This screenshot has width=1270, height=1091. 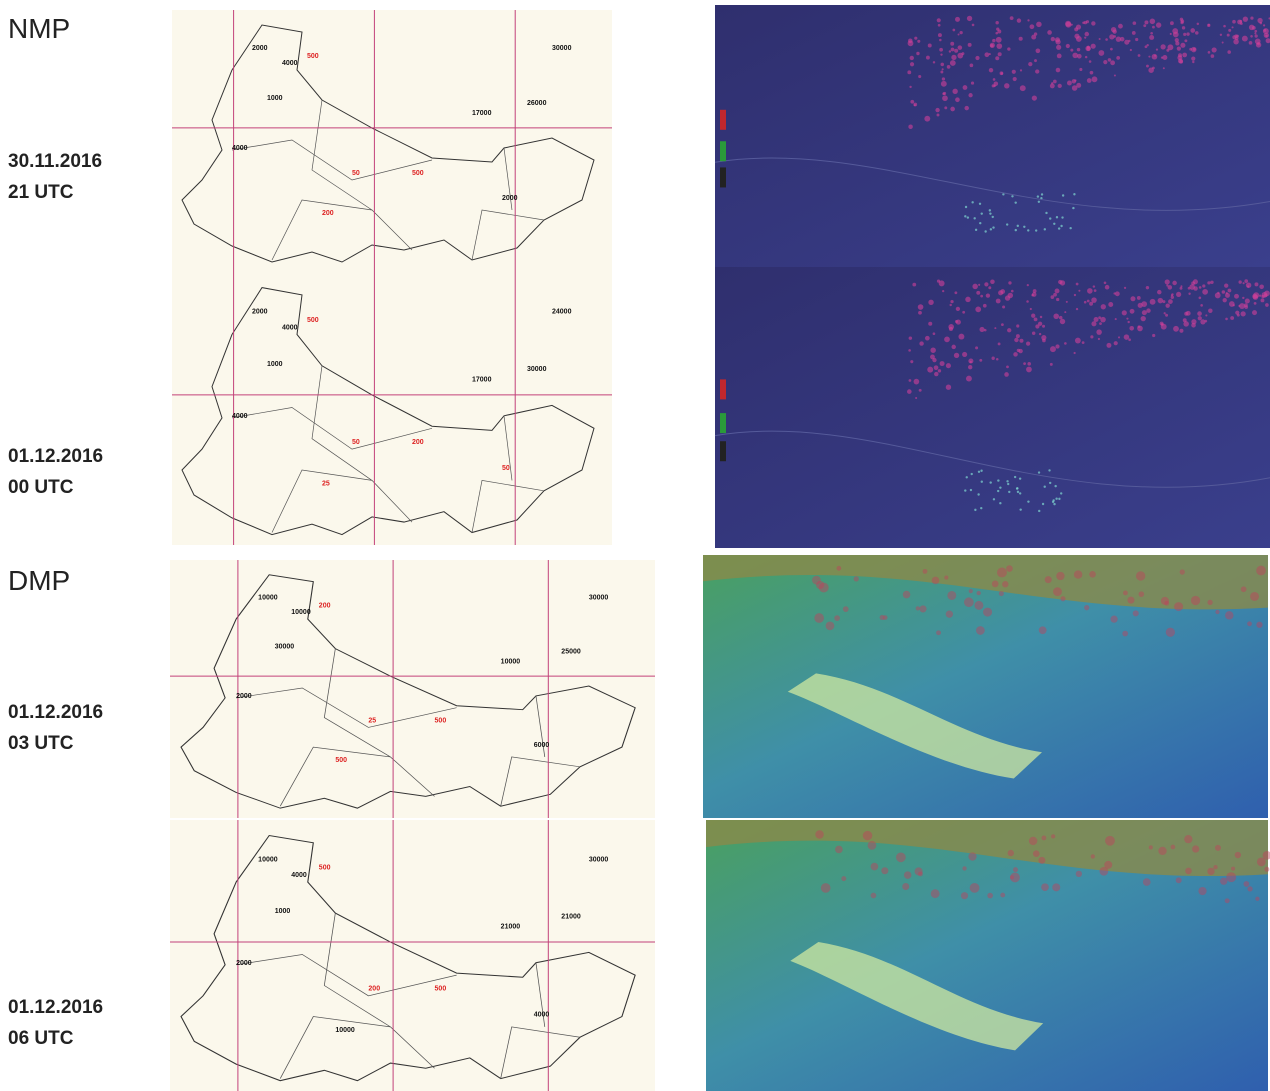 I want to click on map-label: 21000, so click(x=511, y=927).